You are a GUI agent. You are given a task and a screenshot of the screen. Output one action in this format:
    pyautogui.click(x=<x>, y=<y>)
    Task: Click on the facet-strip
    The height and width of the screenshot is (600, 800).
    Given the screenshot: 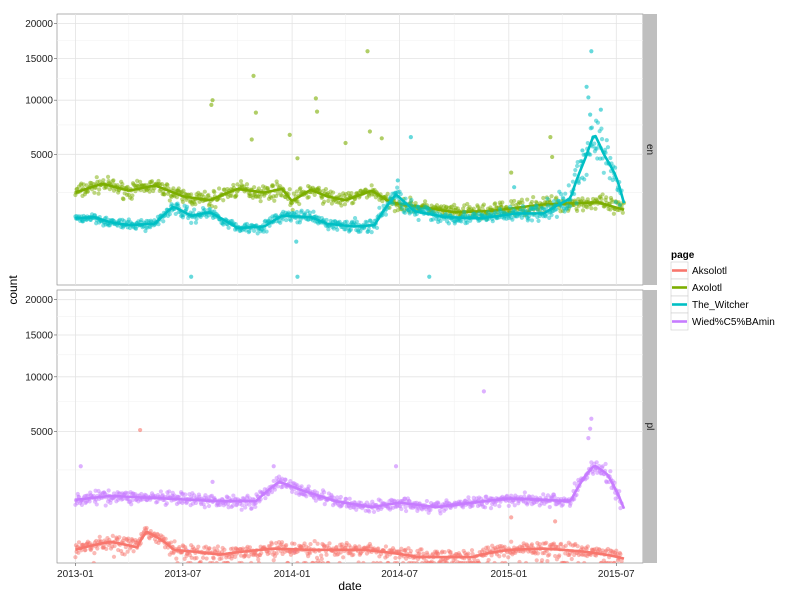 What is the action you would take?
    pyautogui.click(x=650, y=426)
    